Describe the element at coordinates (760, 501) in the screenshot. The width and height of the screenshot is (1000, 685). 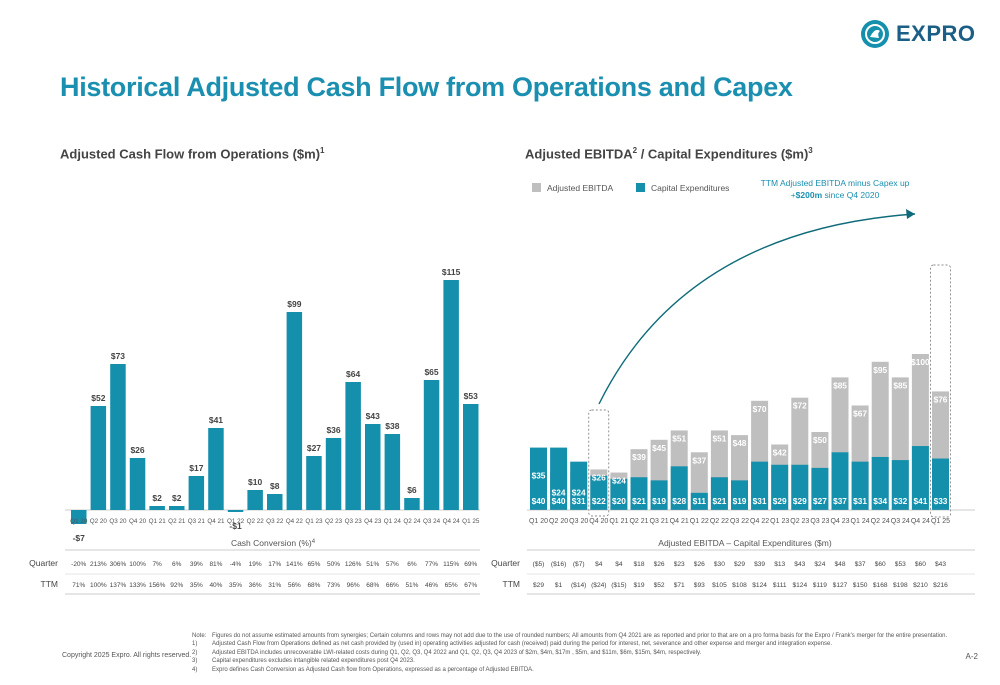
I see `capex-data-label: $31` at that location.